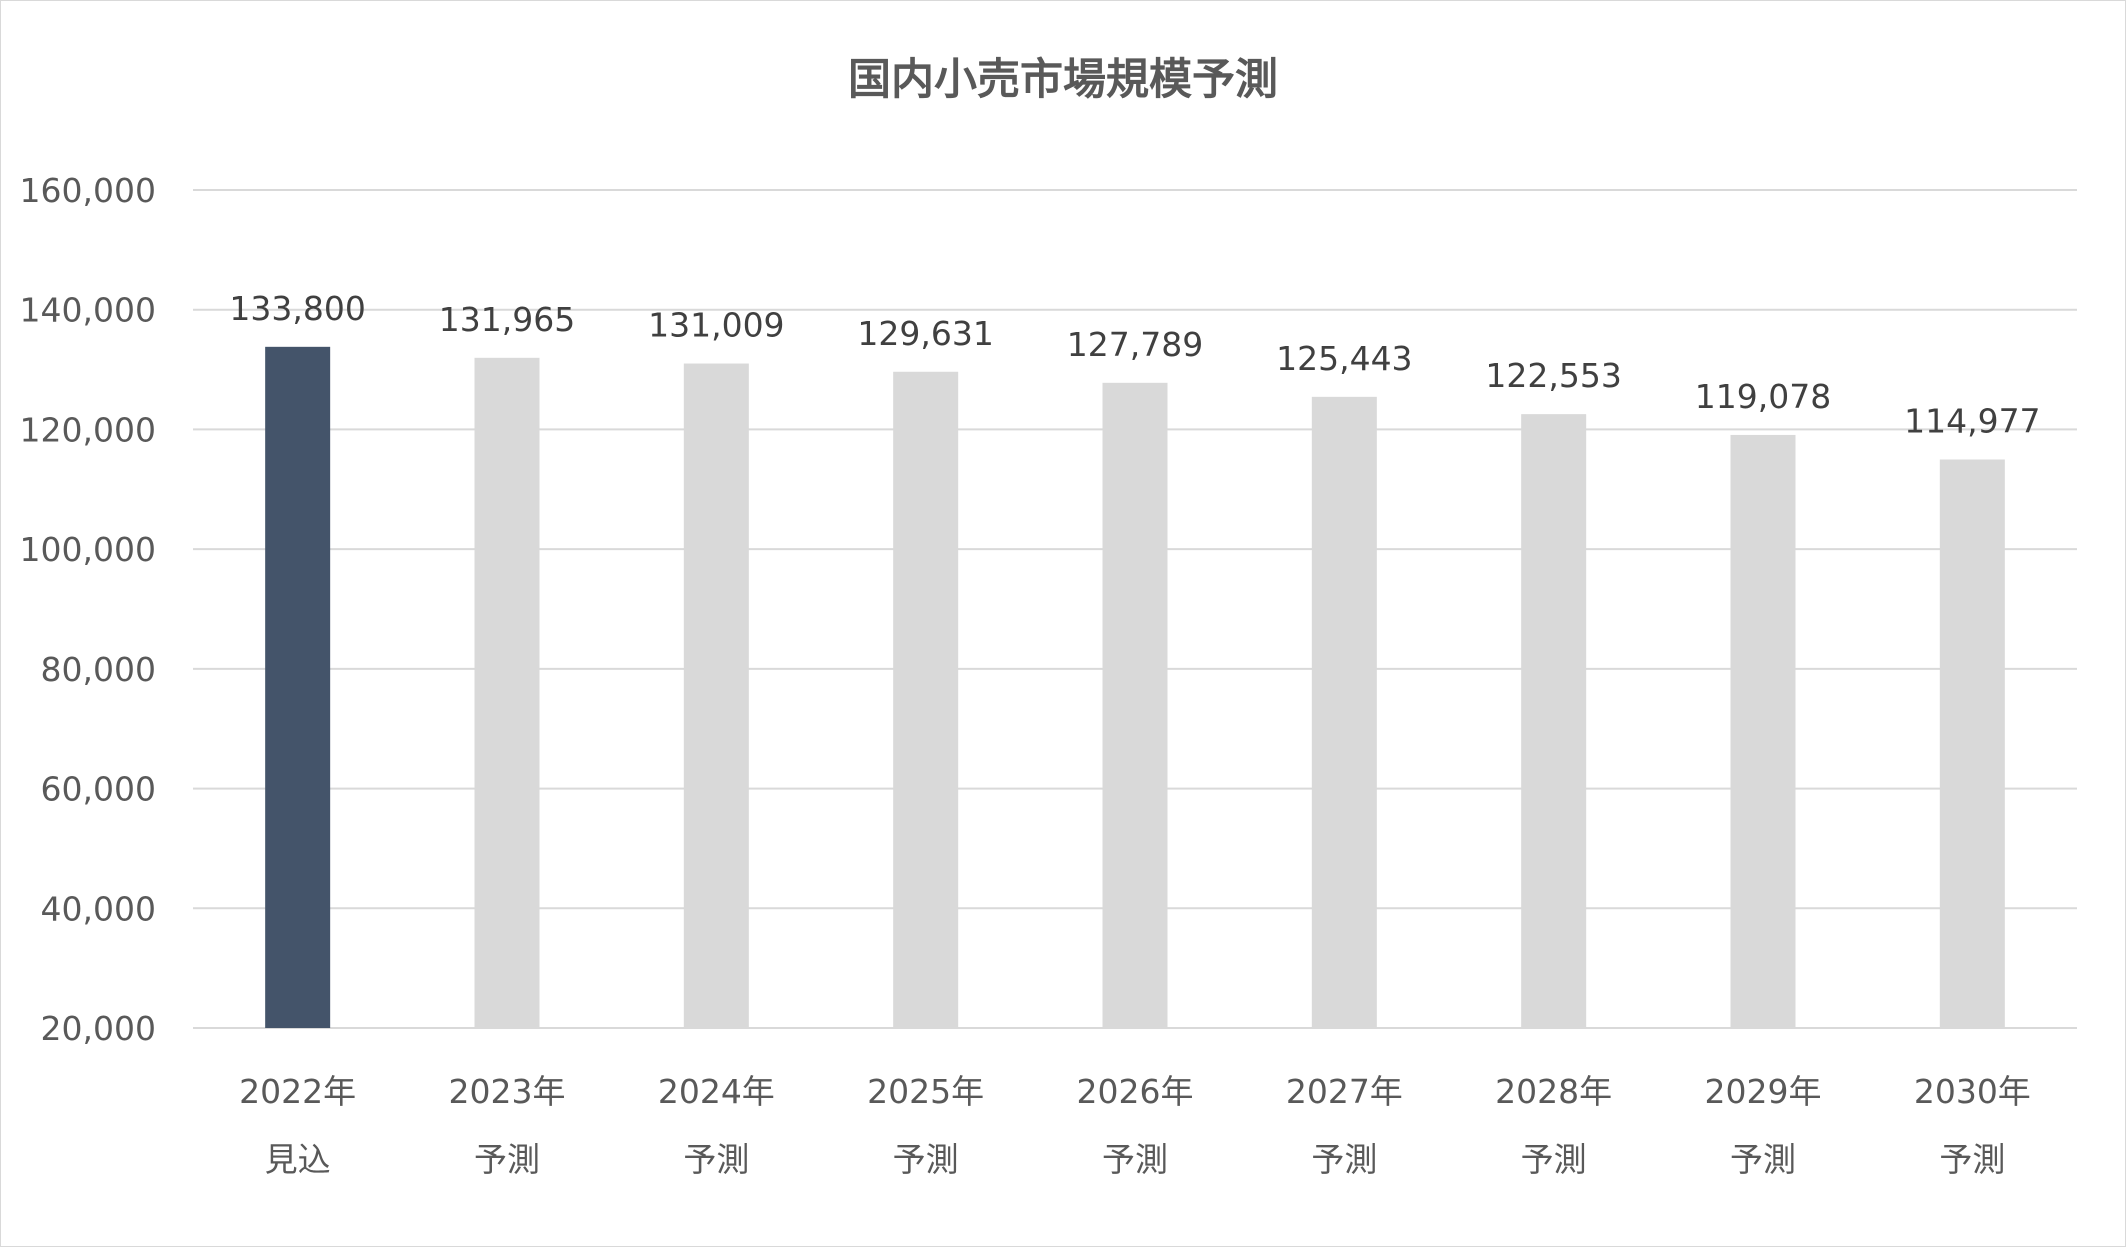 The width and height of the screenshot is (2126, 1250). I want to click on data-label: 133,800, so click(297, 308).